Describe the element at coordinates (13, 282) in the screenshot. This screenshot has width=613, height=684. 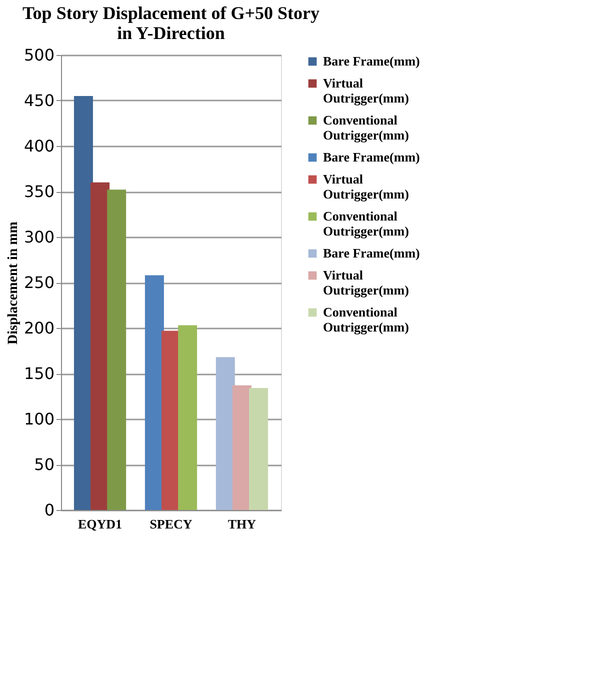
I see `y-axis-title: Displacement in mm` at that location.